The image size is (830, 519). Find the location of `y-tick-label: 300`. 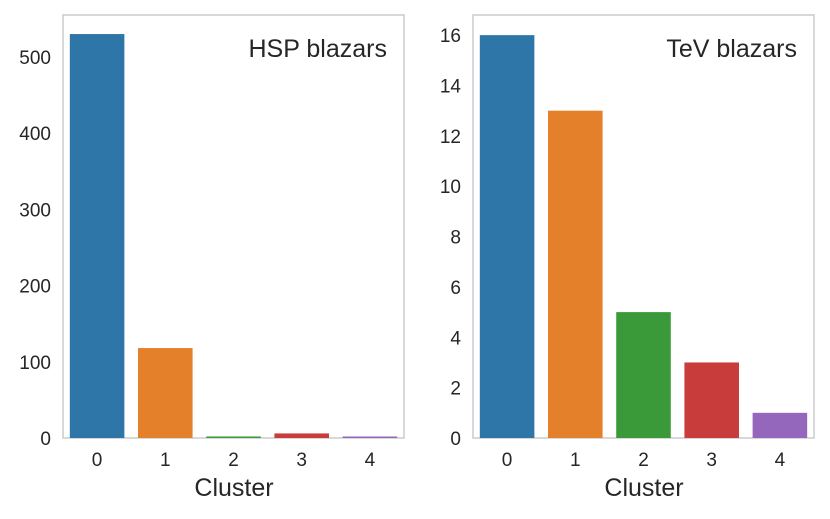

y-tick-label: 300 is located at coordinates (35, 210).